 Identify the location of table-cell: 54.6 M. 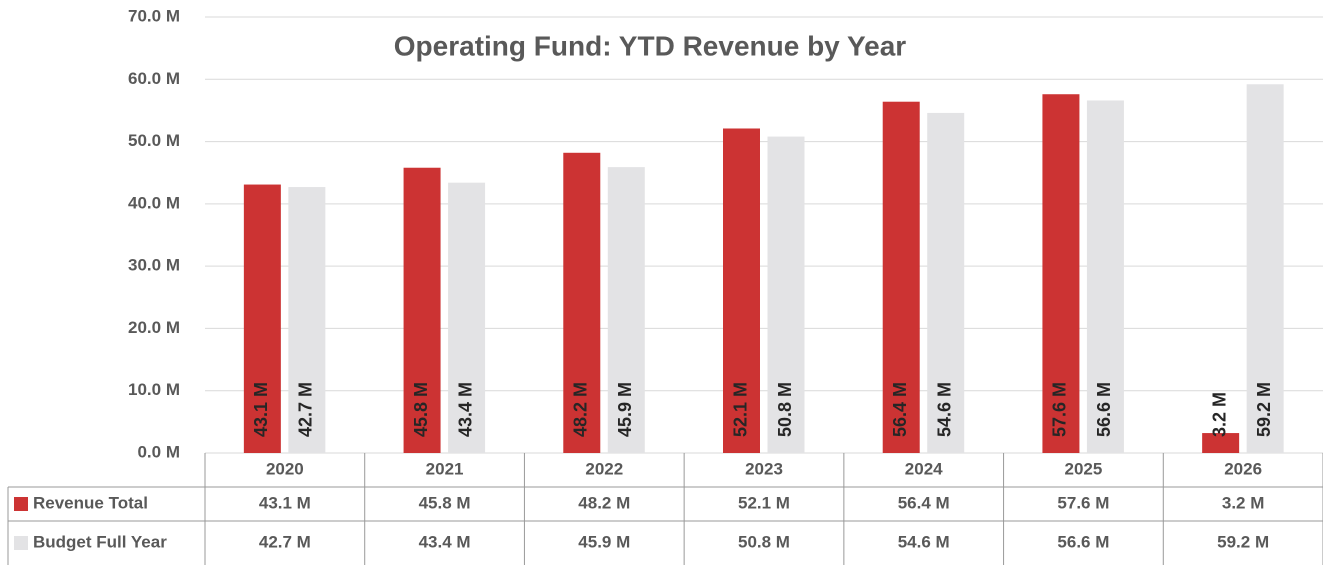
(924, 541).